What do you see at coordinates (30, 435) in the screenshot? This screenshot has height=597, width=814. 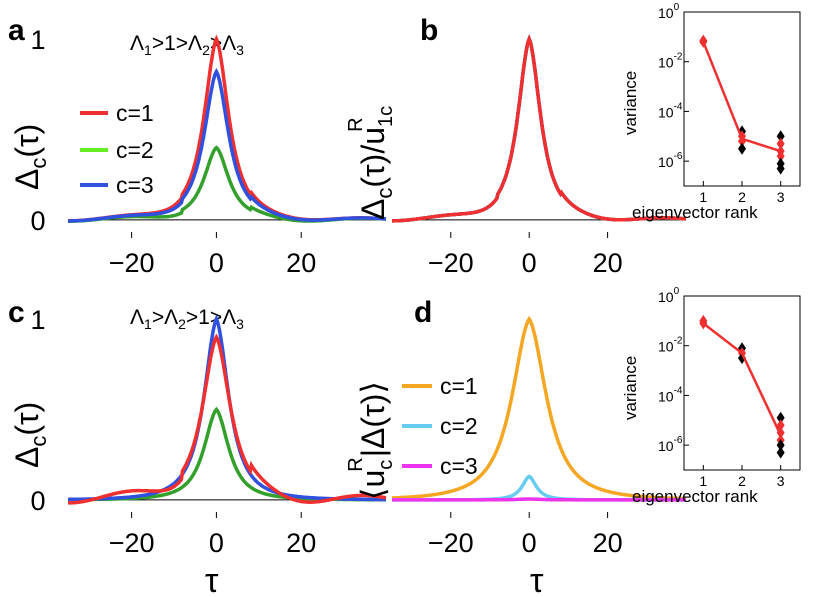 I see `panel-c-ylabel: Δc(τ)` at bounding box center [30, 435].